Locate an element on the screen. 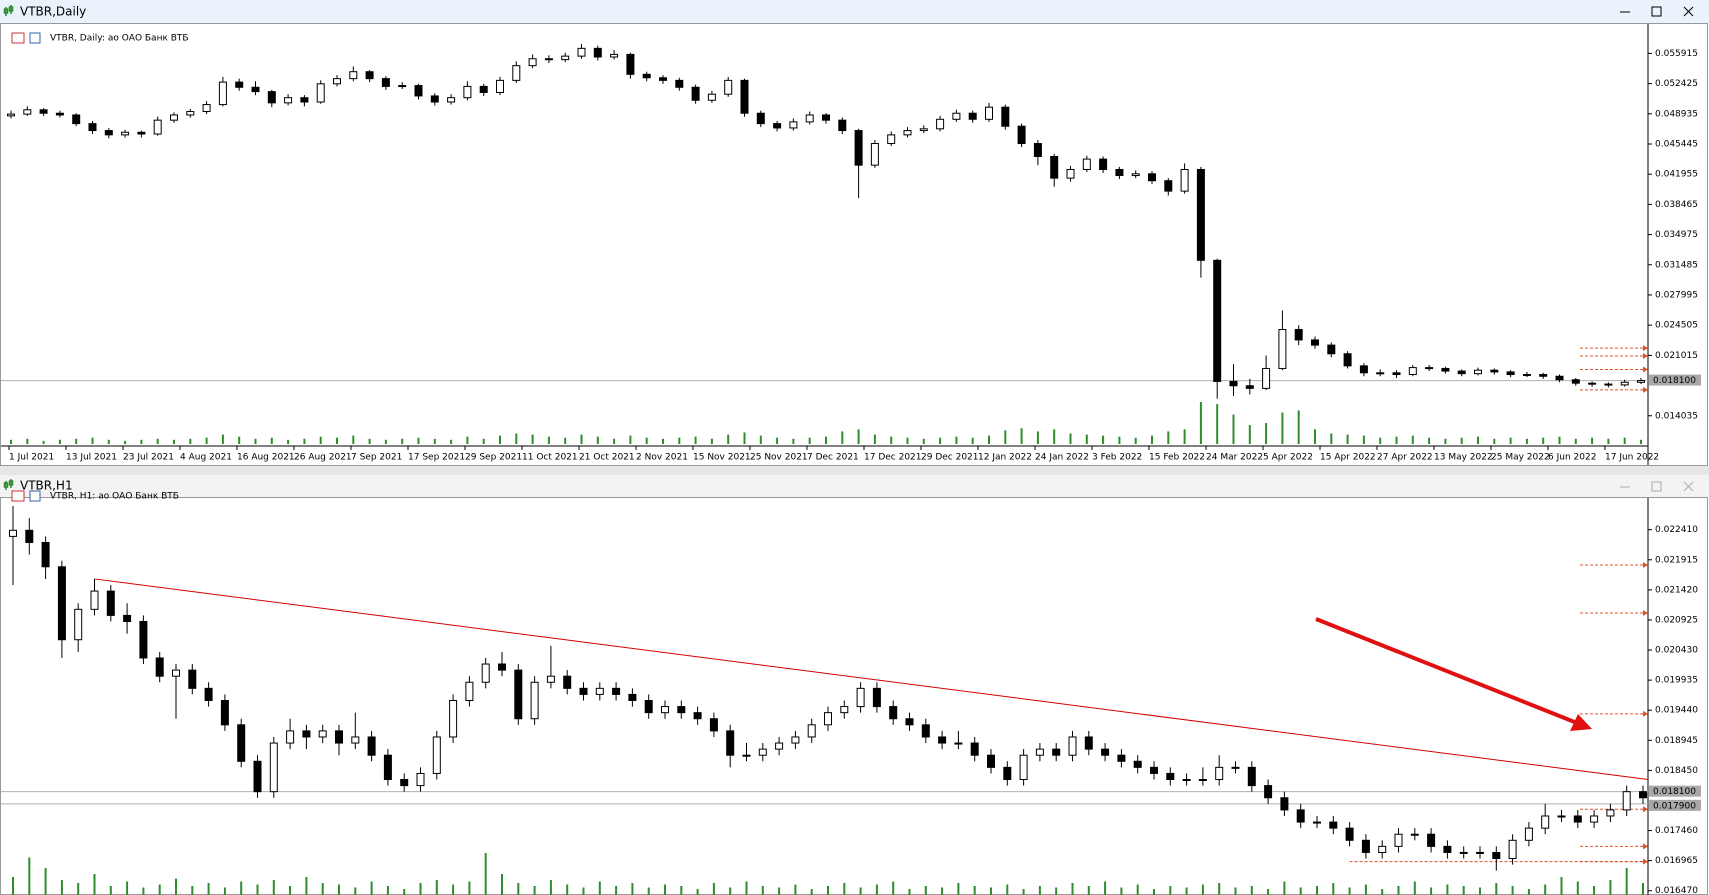 This screenshot has height=895, width=1709. x-tick-label: 21 Oct 2021 is located at coordinates (607, 458).